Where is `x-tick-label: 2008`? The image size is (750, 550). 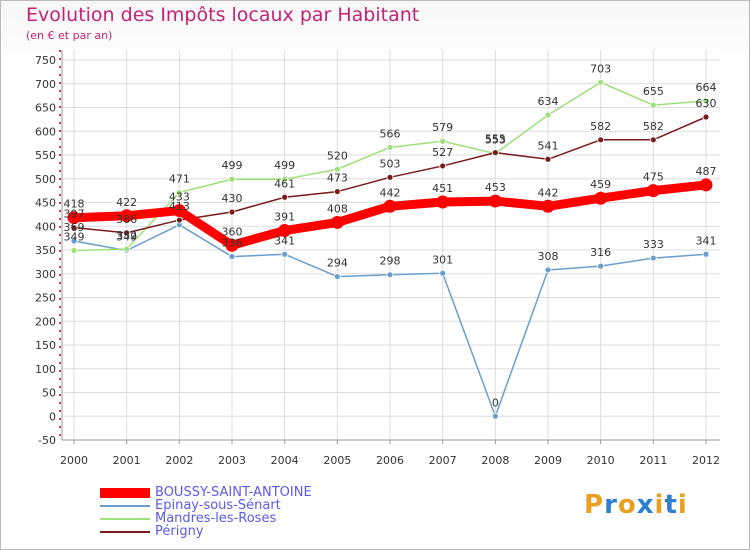 x-tick-label: 2008 is located at coordinates (495, 460).